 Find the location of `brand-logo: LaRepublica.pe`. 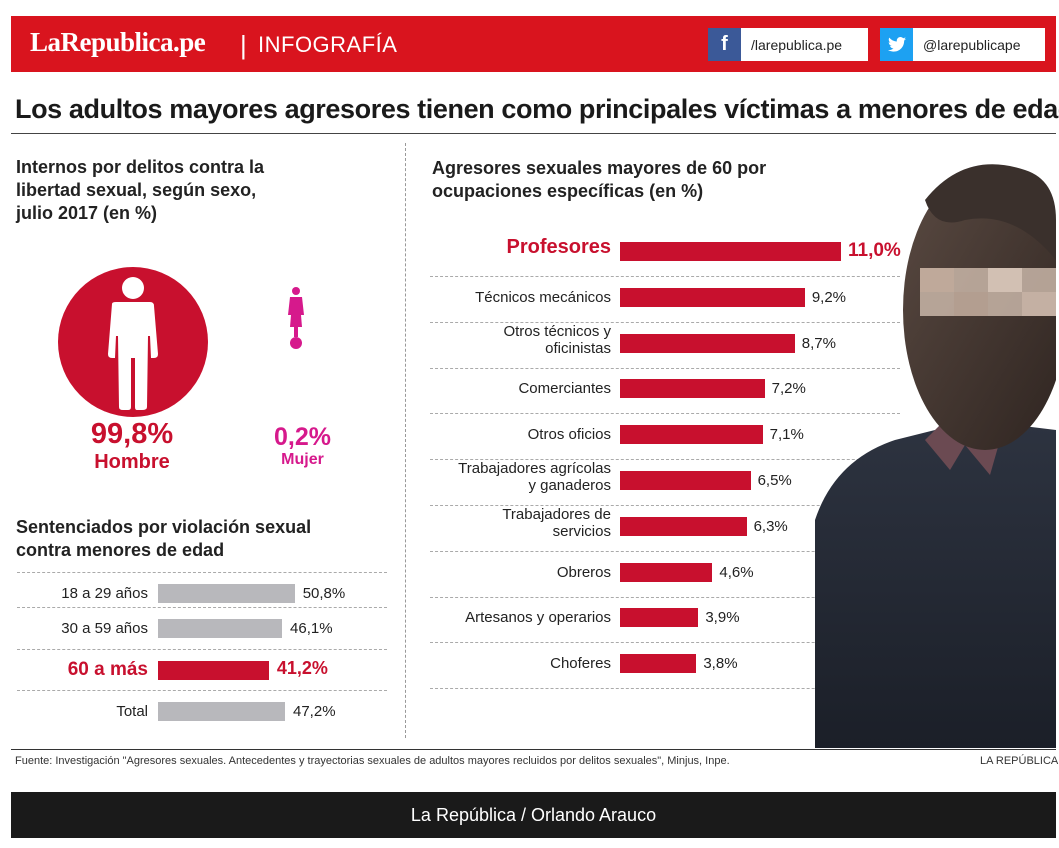

brand-logo: LaRepublica.pe is located at coordinates (118, 42).